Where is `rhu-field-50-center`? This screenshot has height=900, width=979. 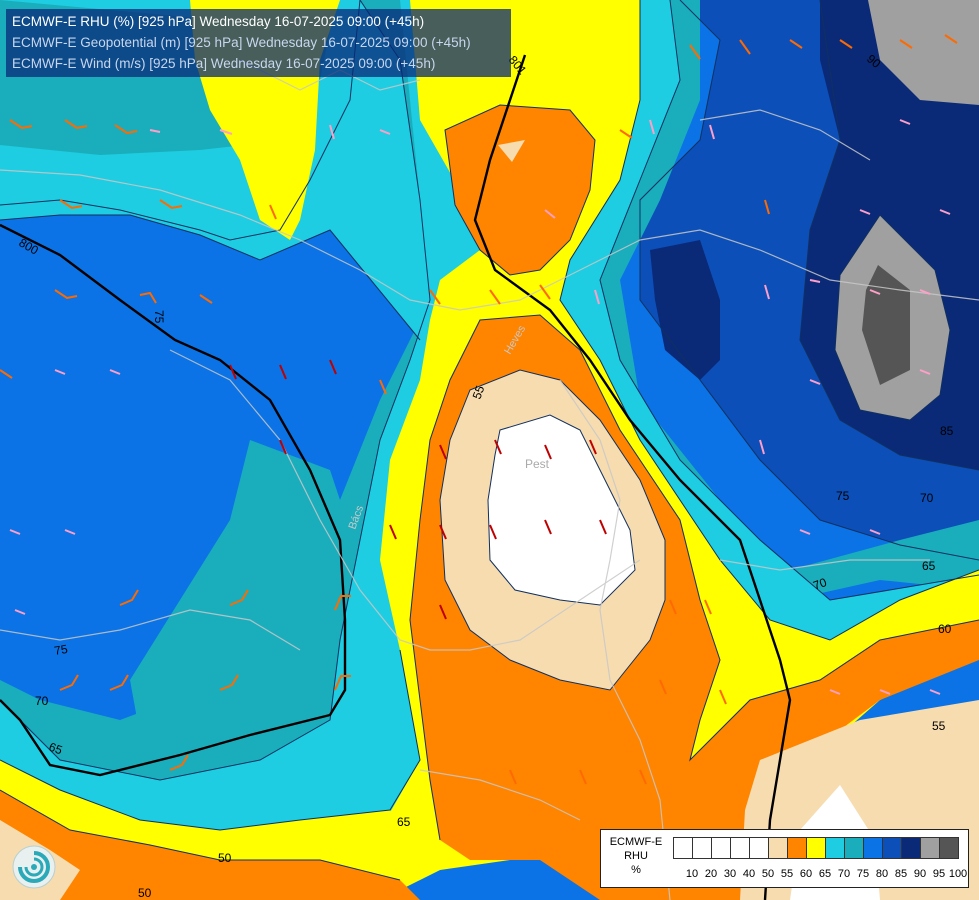 rhu-field-50-center is located at coordinates (561, 510).